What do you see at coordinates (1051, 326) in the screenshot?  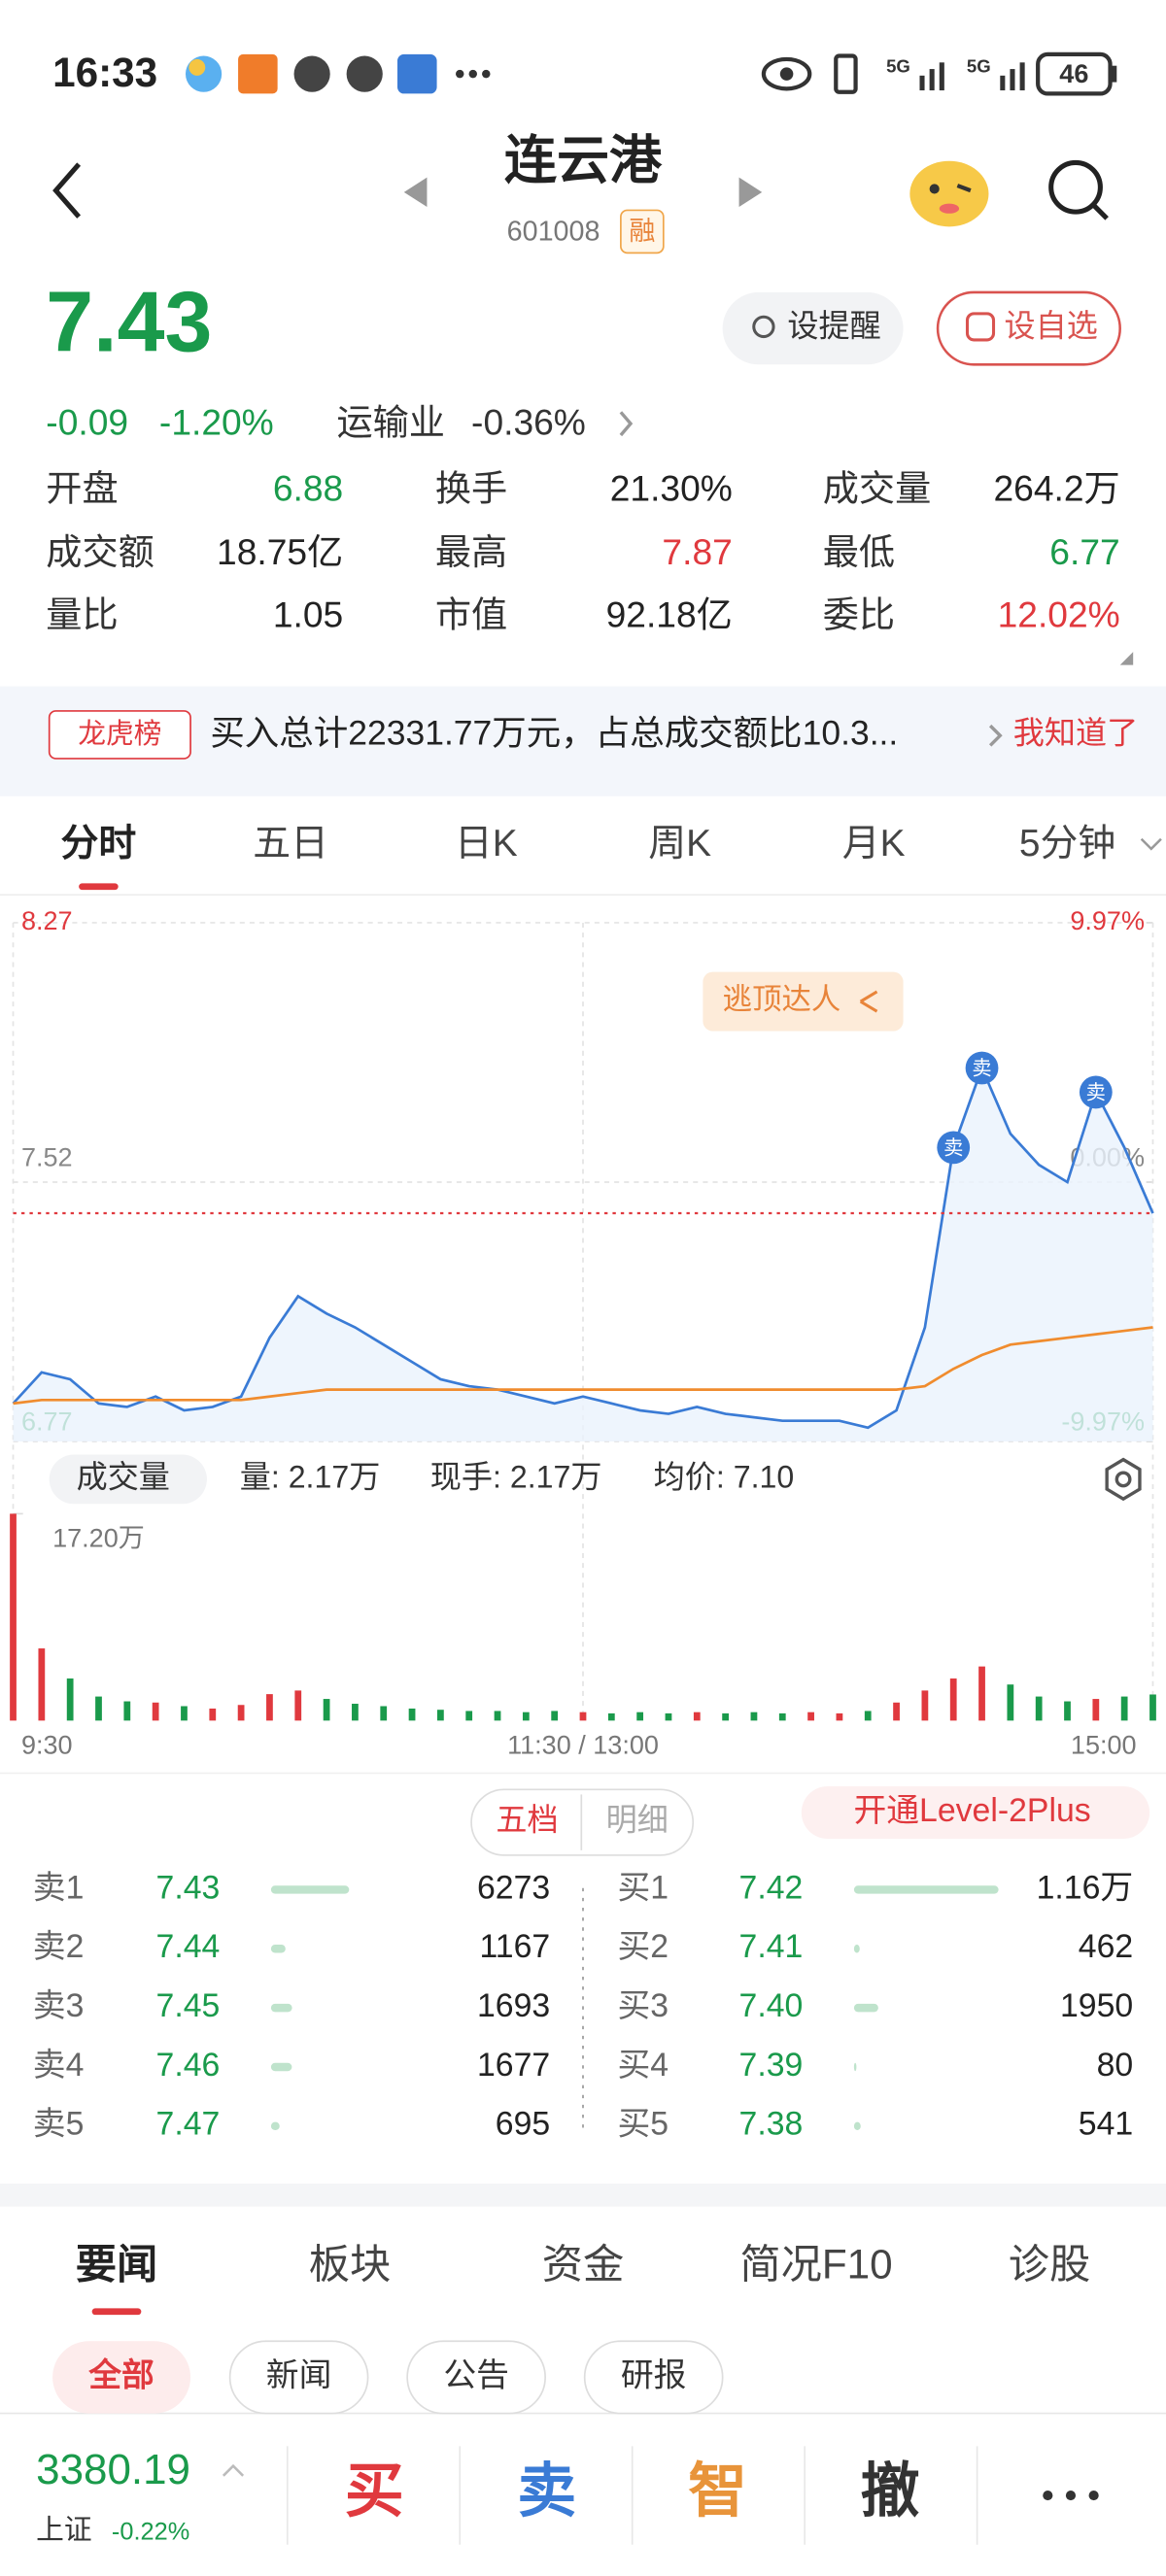 I see `watchlist-label: 设自选` at bounding box center [1051, 326].